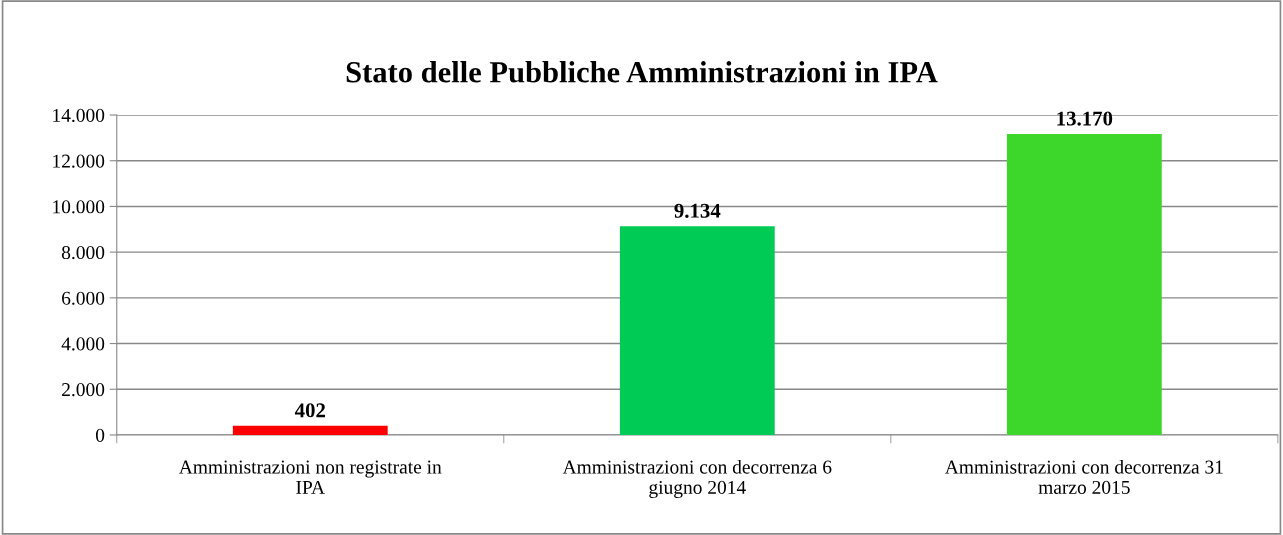 The width and height of the screenshot is (1283, 535). What do you see at coordinates (100, 435) in the screenshot?
I see `y-tick-label: 0` at bounding box center [100, 435].